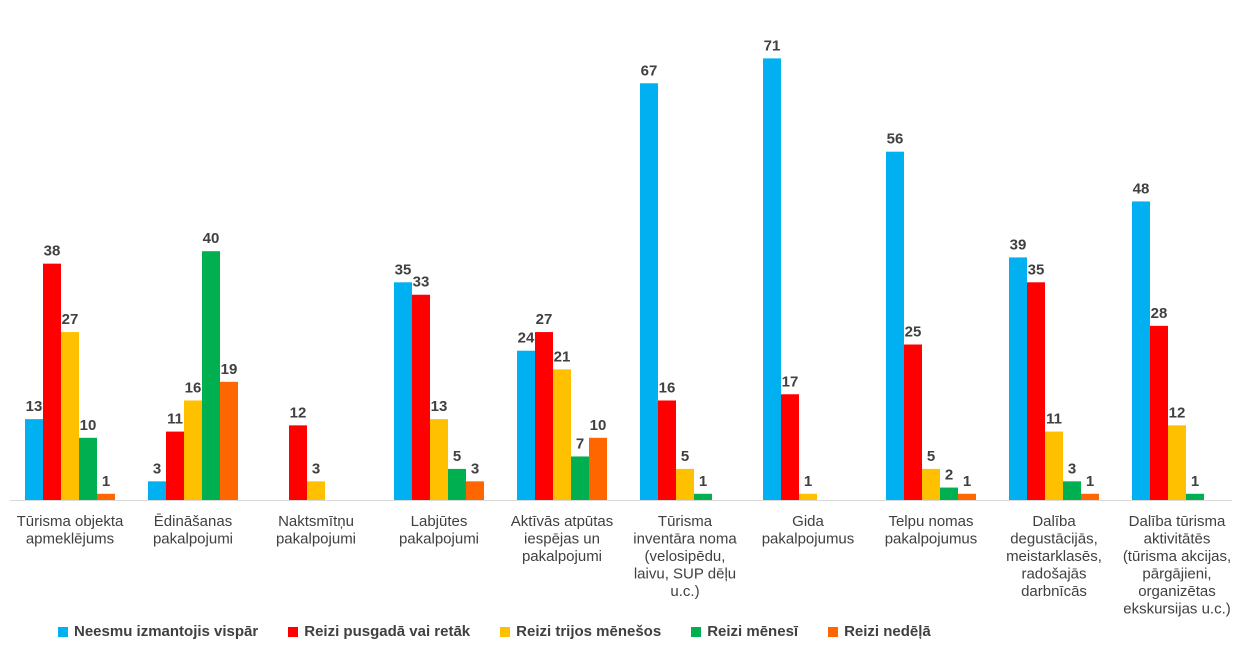  Describe the element at coordinates (52, 251) in the screenshot. I see `data-label: 38` at that location.